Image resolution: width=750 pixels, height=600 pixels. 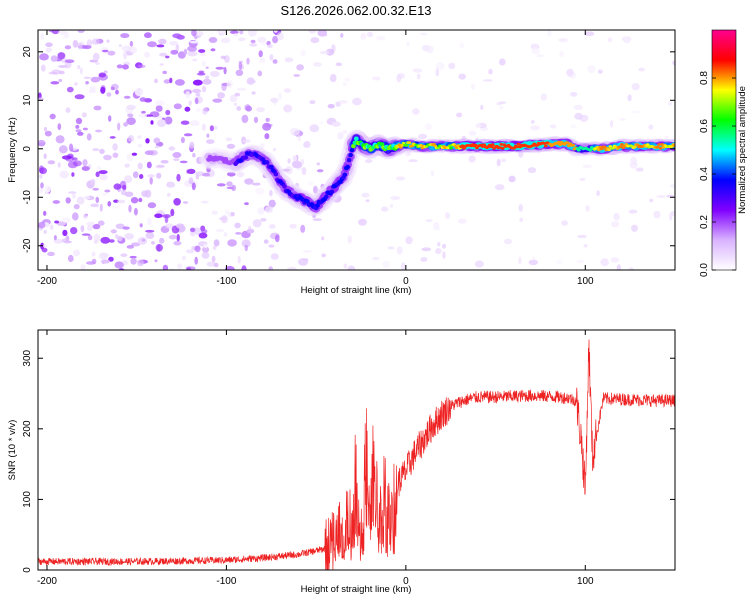 I want to click on y-tick-label: -10, so click(x=27, y=197).